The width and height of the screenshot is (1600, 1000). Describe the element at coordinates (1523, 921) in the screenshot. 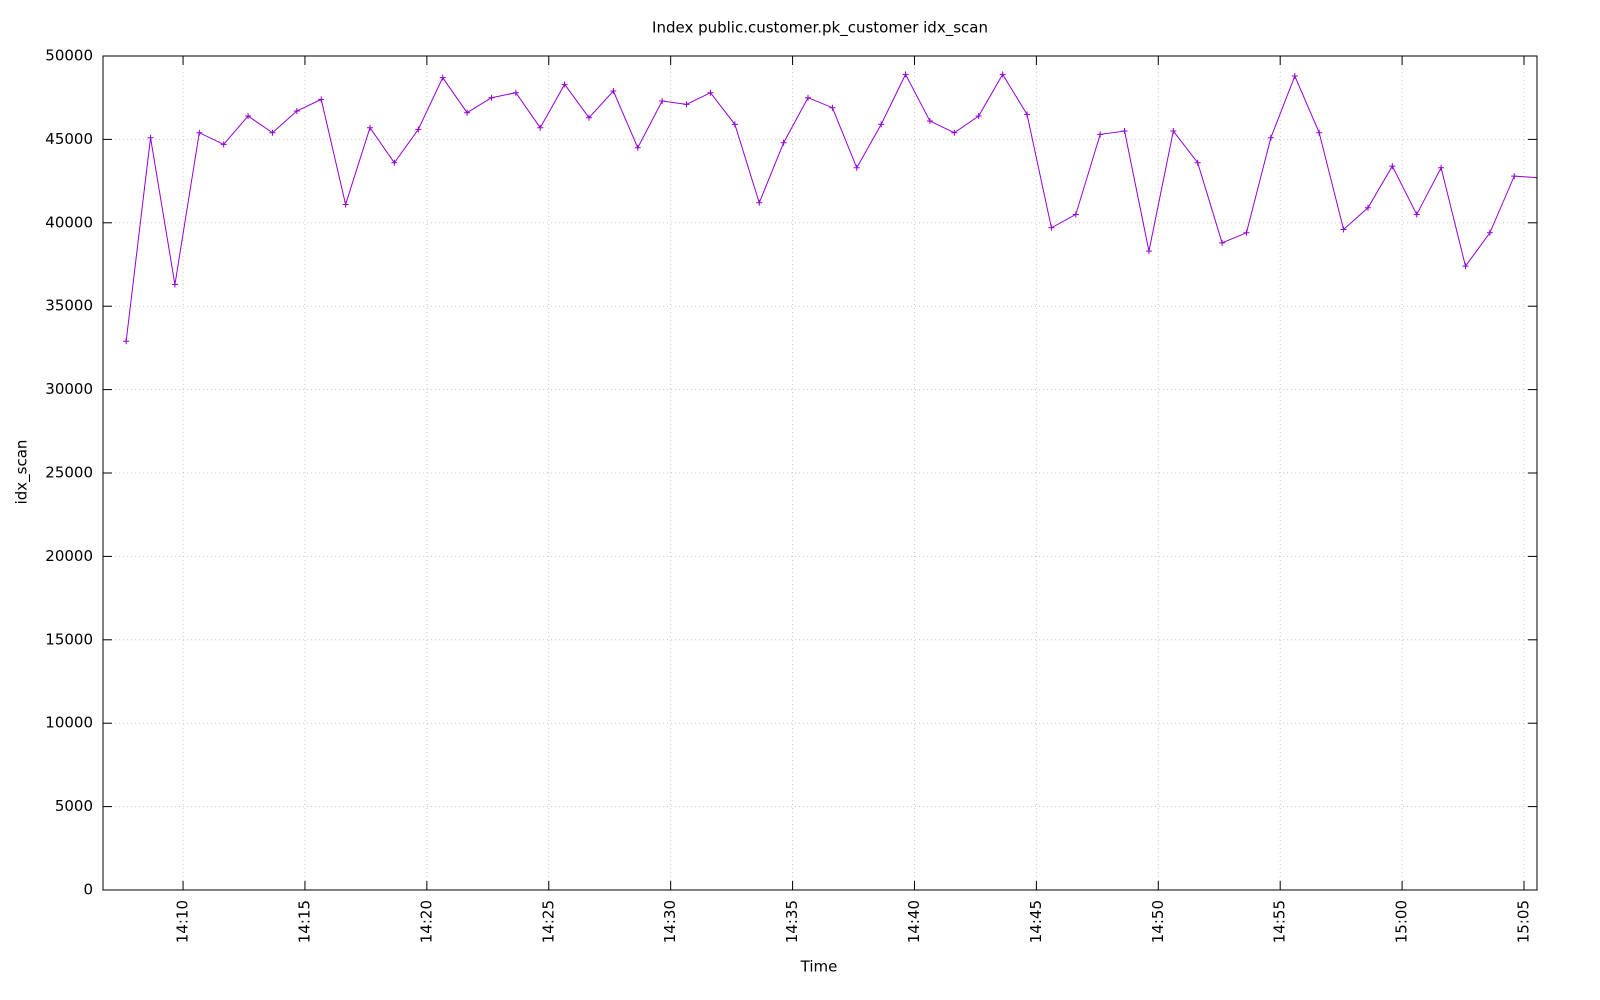

I see `x-tick-label: 15:05` at that location.